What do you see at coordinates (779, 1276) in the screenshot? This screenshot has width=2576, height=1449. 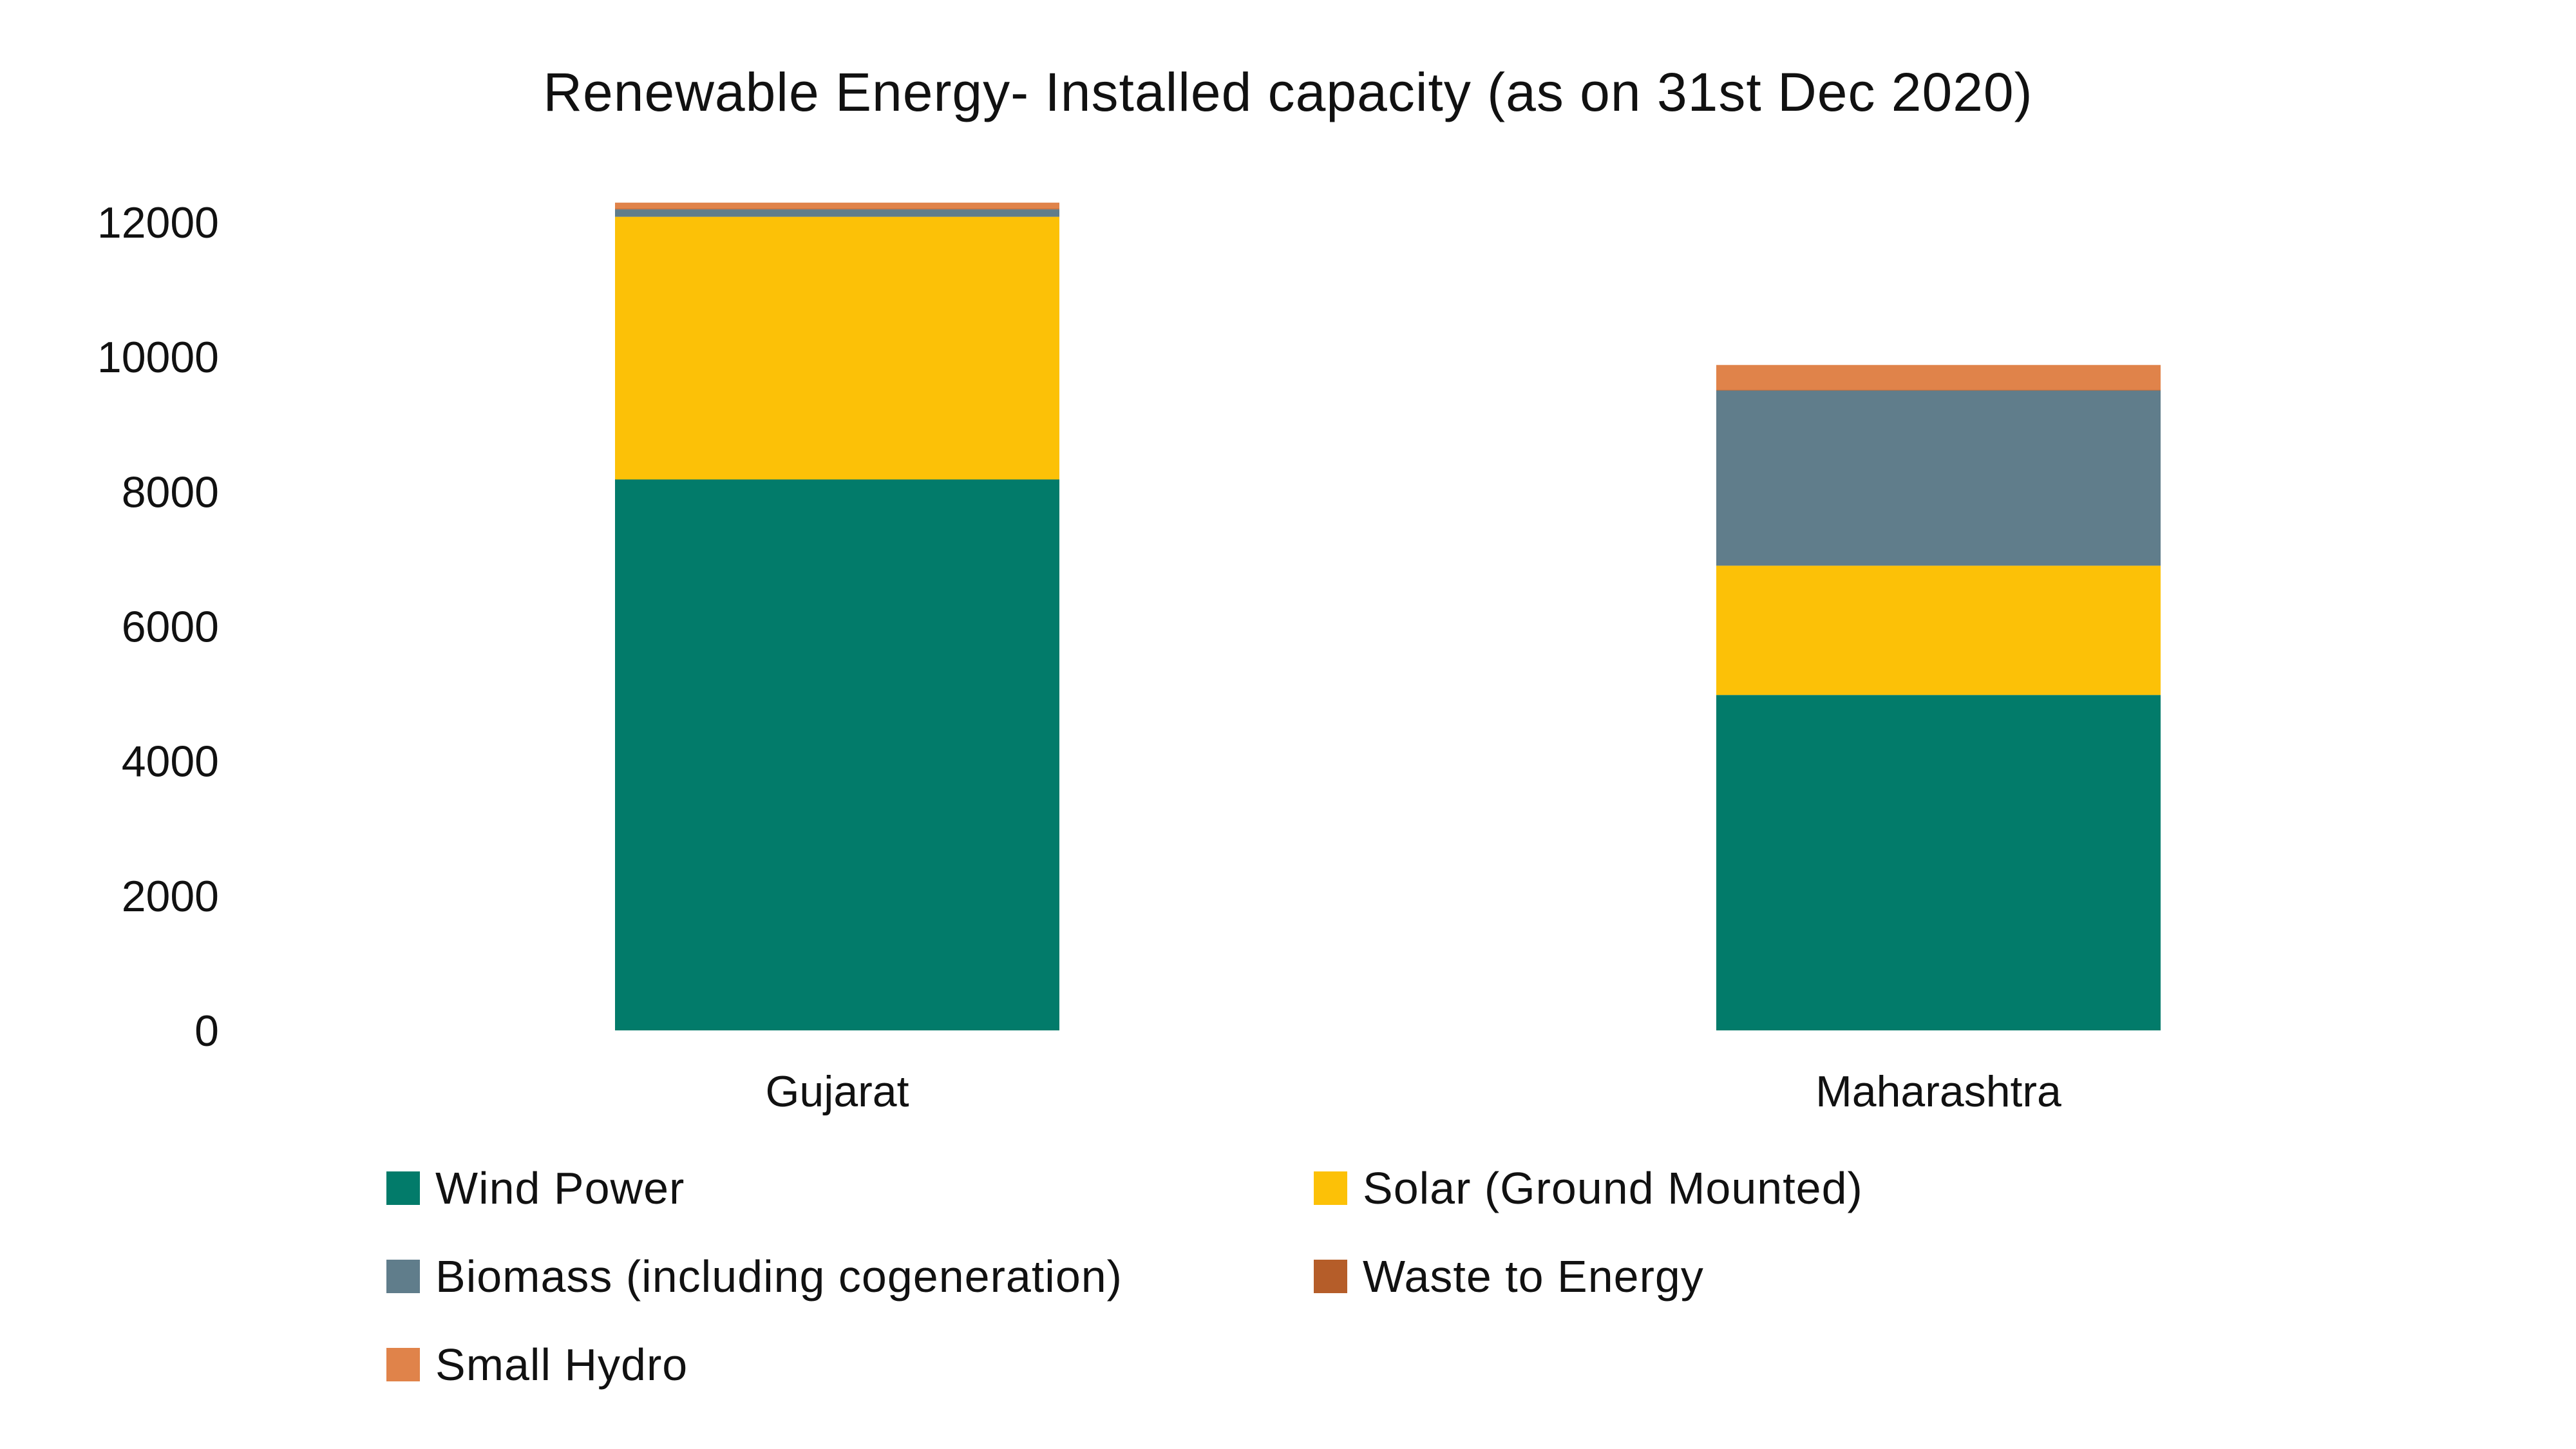 I see `legend-label: Biomass (including cogeneration)` at bounding box center [779, 1276].